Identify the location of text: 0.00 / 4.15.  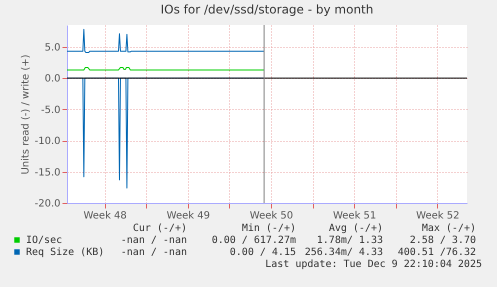
(263, 252).